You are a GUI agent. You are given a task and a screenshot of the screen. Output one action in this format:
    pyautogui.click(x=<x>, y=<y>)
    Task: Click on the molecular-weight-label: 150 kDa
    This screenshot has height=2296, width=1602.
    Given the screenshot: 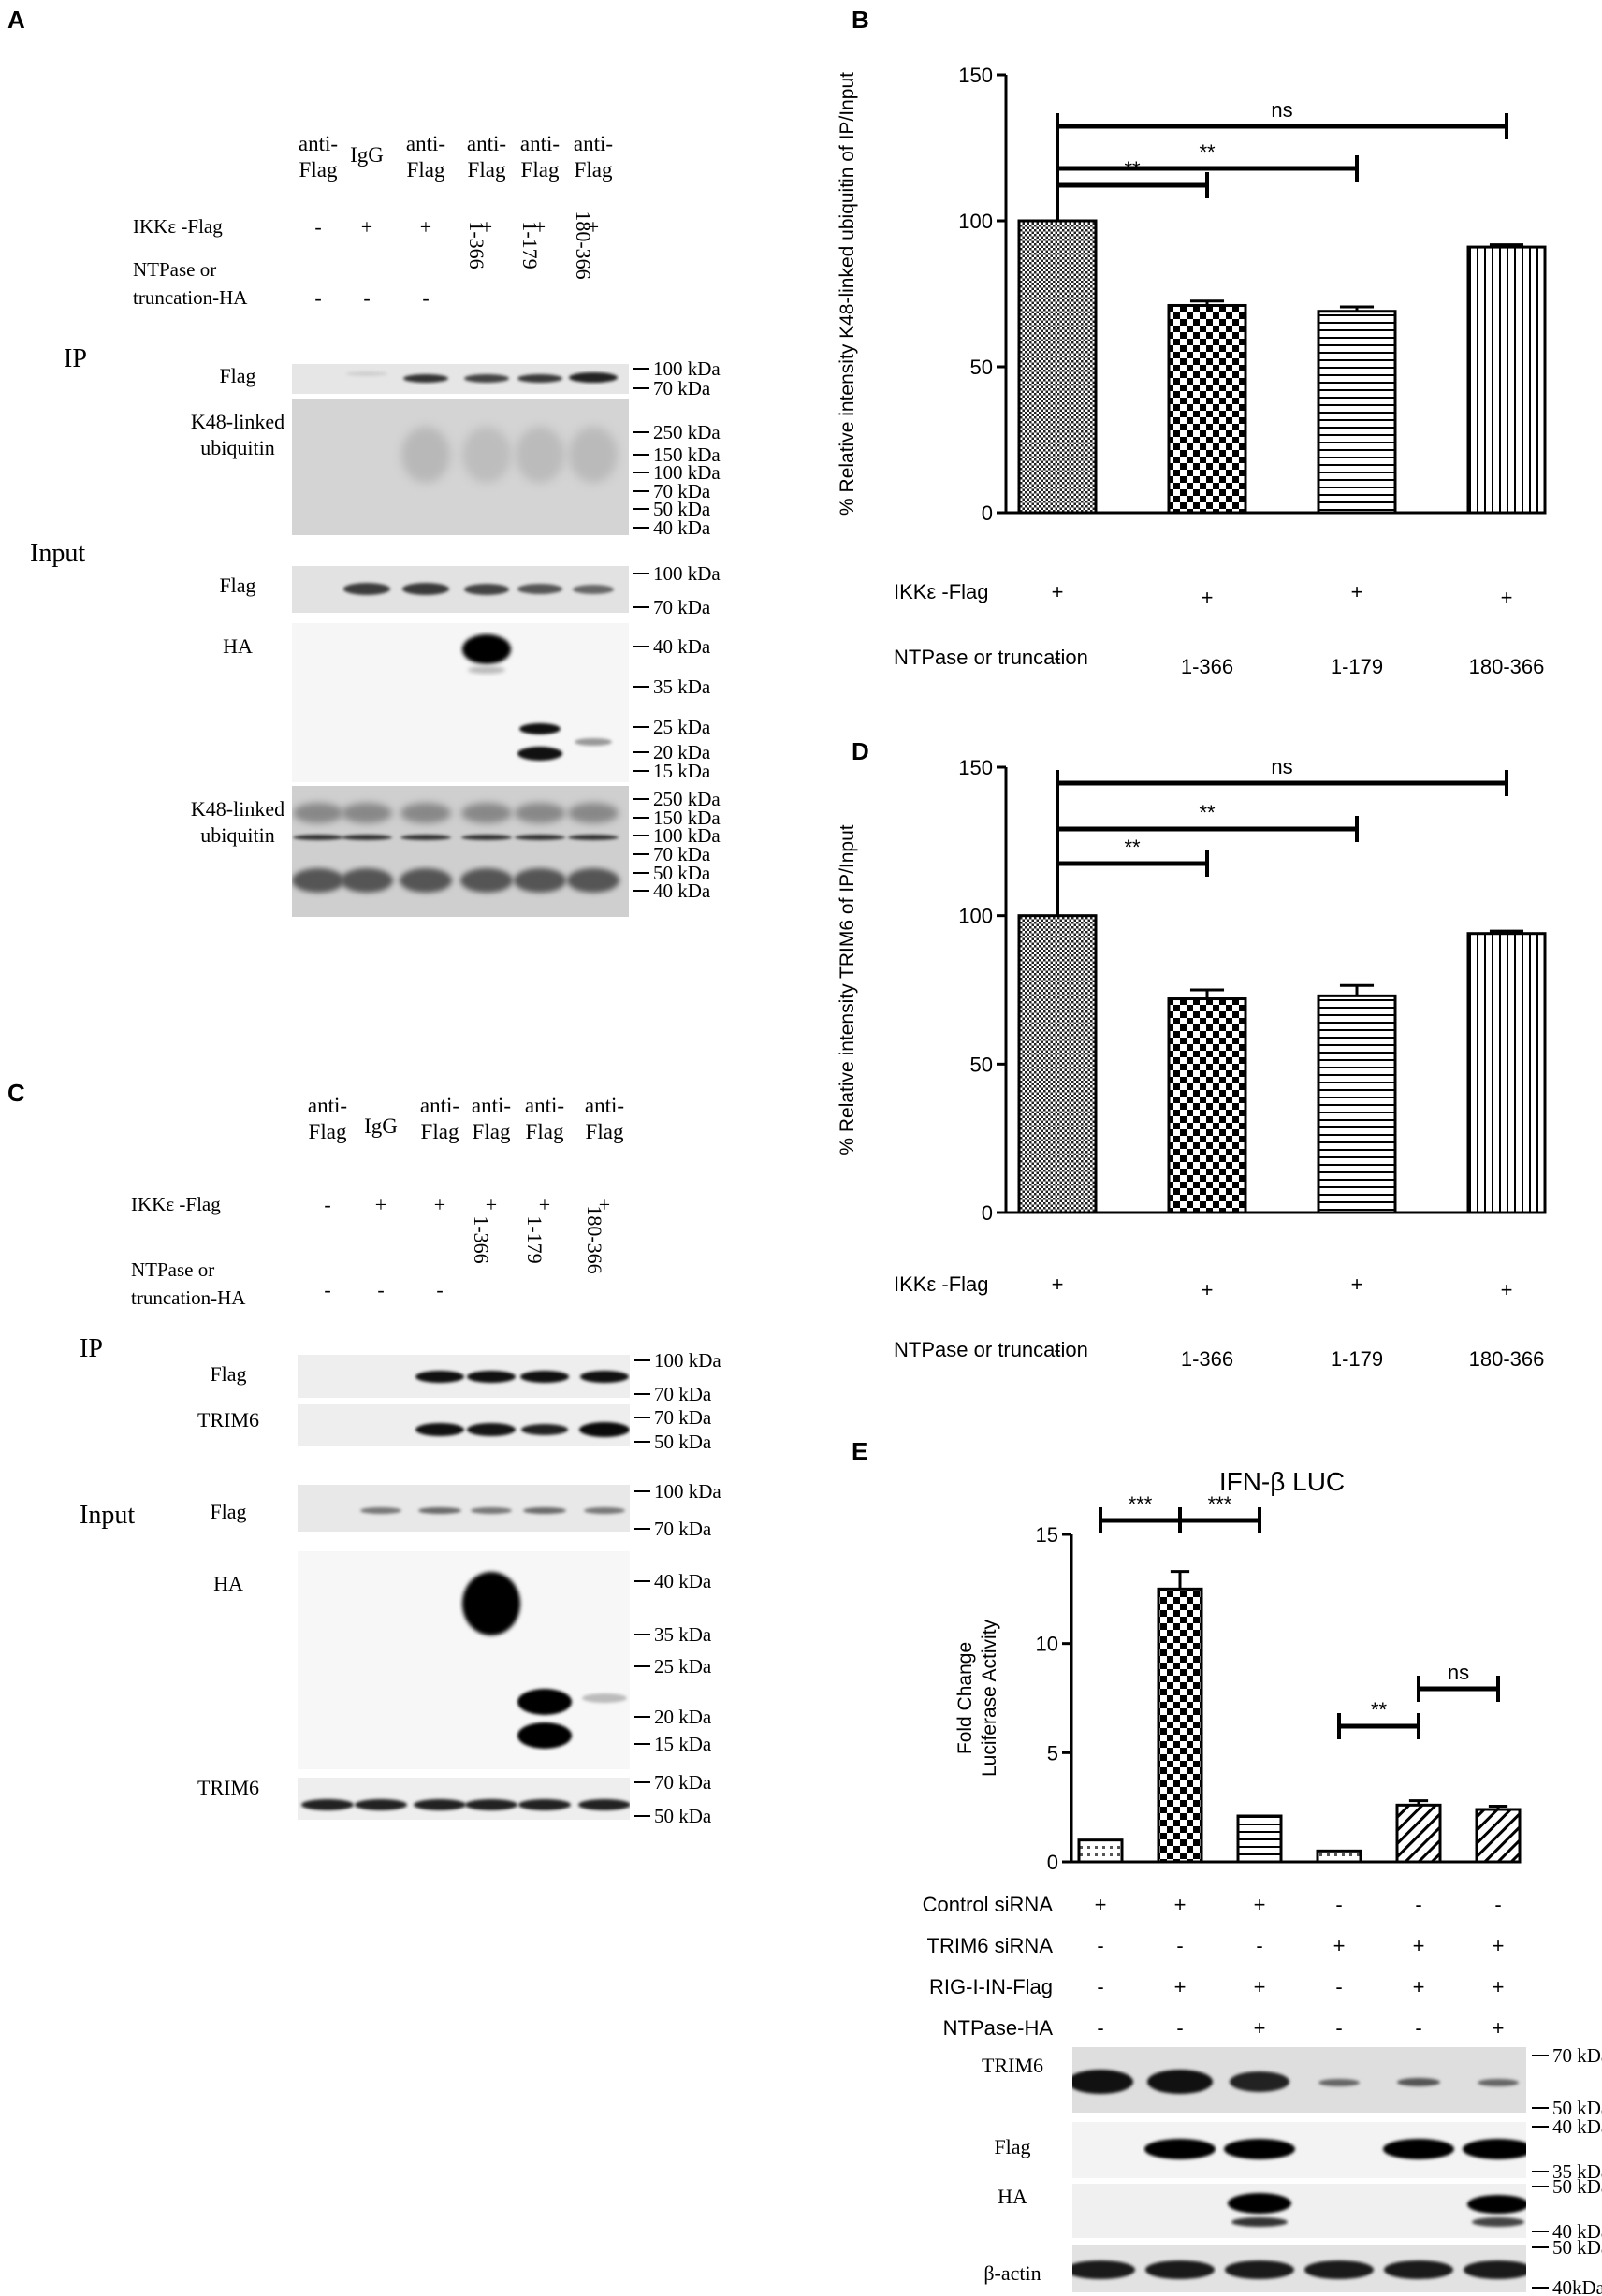 What is the action you would take?
    pyautogui.click(x=687, y=454)
    